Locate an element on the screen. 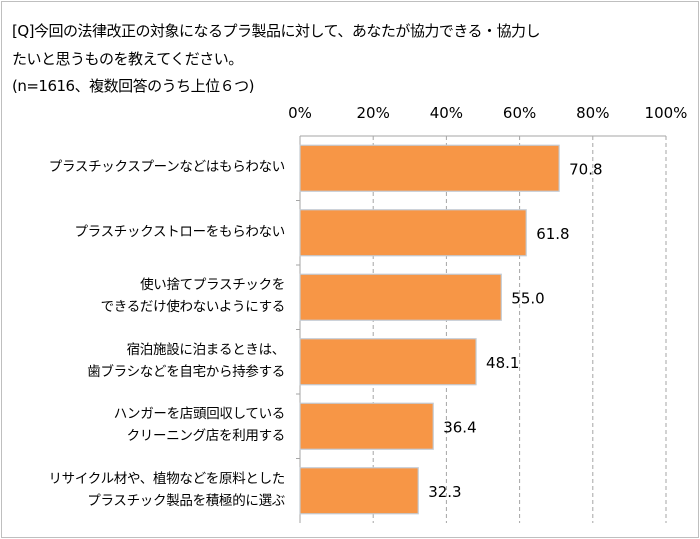  category-label-line: プラスチックストローをもらわない is located at coordinates (179, 231).